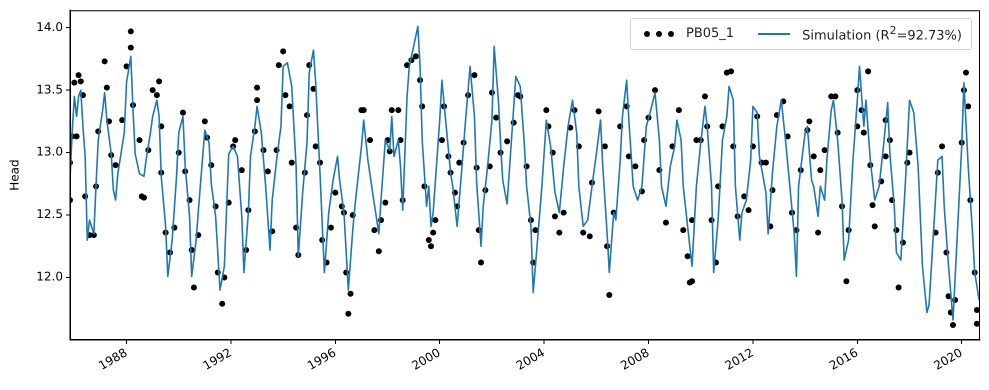 The height and width of the screenshot is (390, 989). What do you see at coordinates (14, 175) in the screenshot?
I see `y-axis-title: Head` at bounding box center [14, 175].